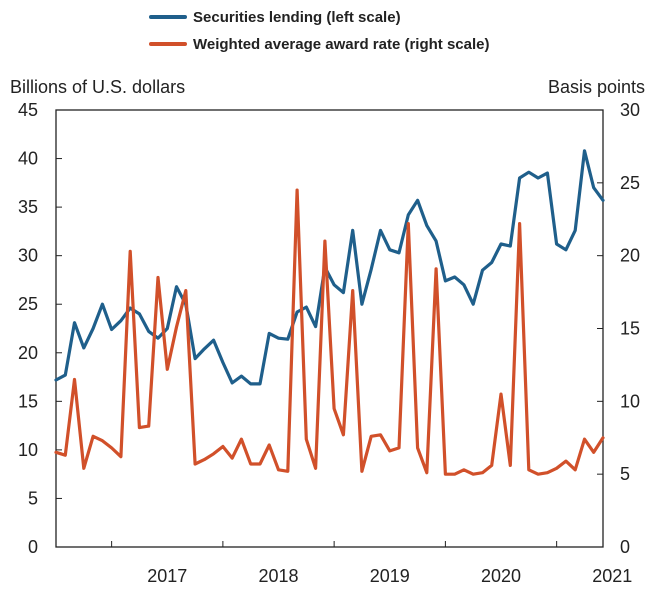  Describe the element at coordinates (297, 17) in the screenshot. I see `legend-label-securities-lending: Securities lending (left scale)` at that location.